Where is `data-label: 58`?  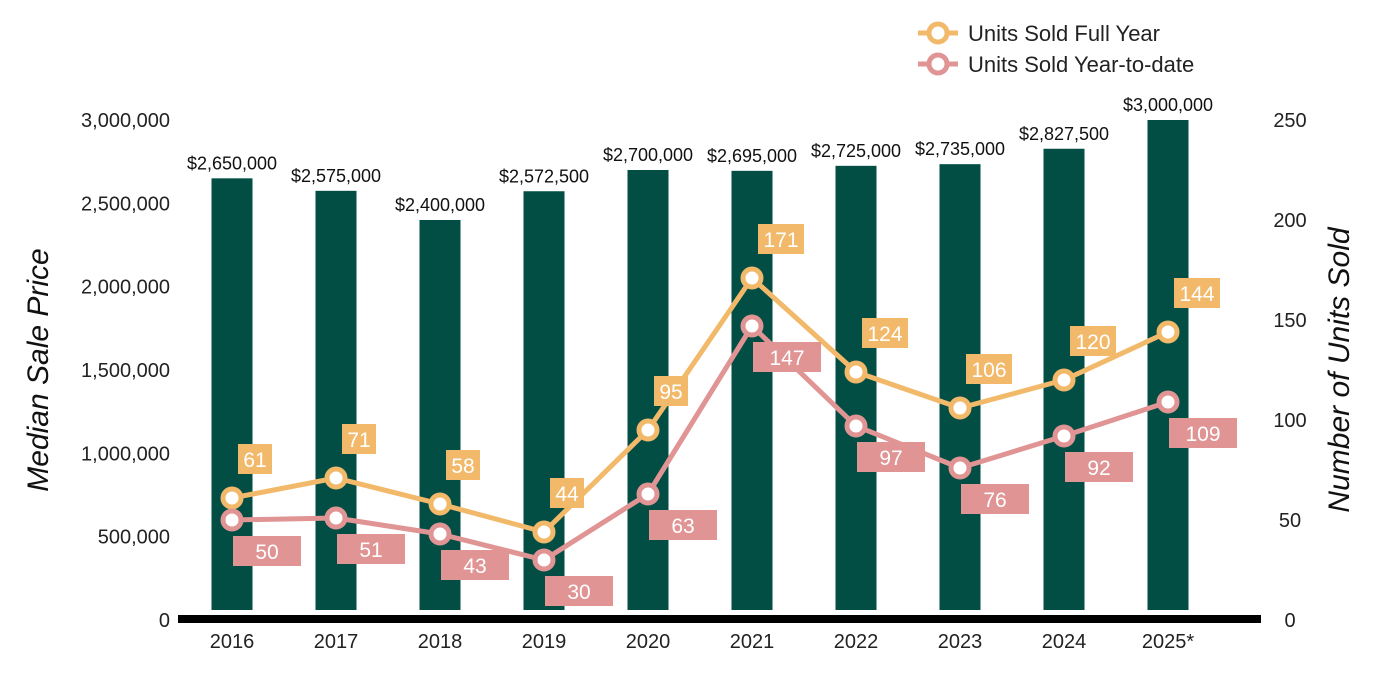 data-label: 58 is located at coordinates (462, 466).